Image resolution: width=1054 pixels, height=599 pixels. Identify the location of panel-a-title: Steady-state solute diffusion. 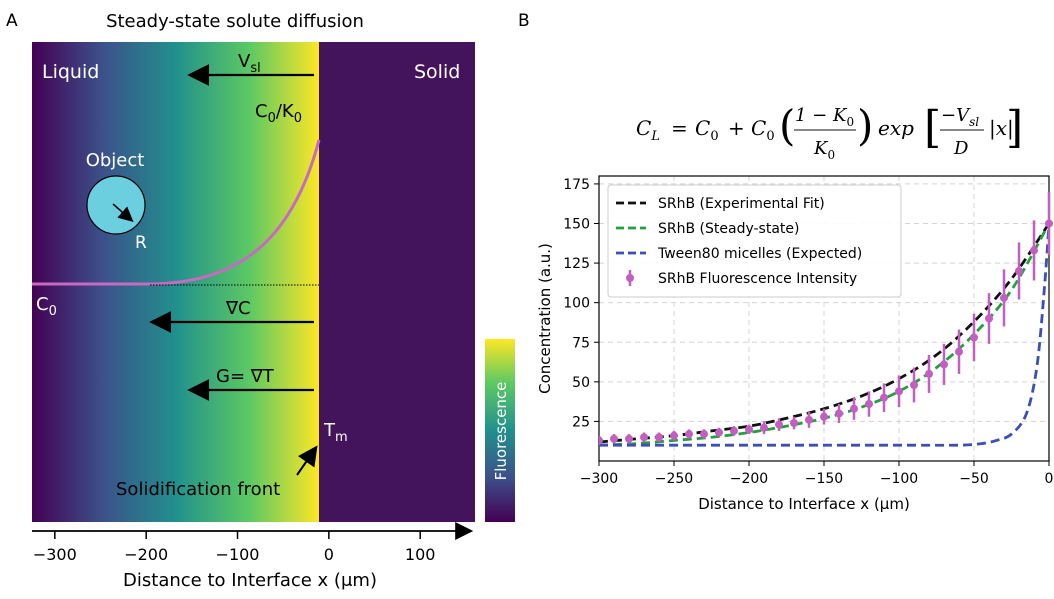
(235, 21).